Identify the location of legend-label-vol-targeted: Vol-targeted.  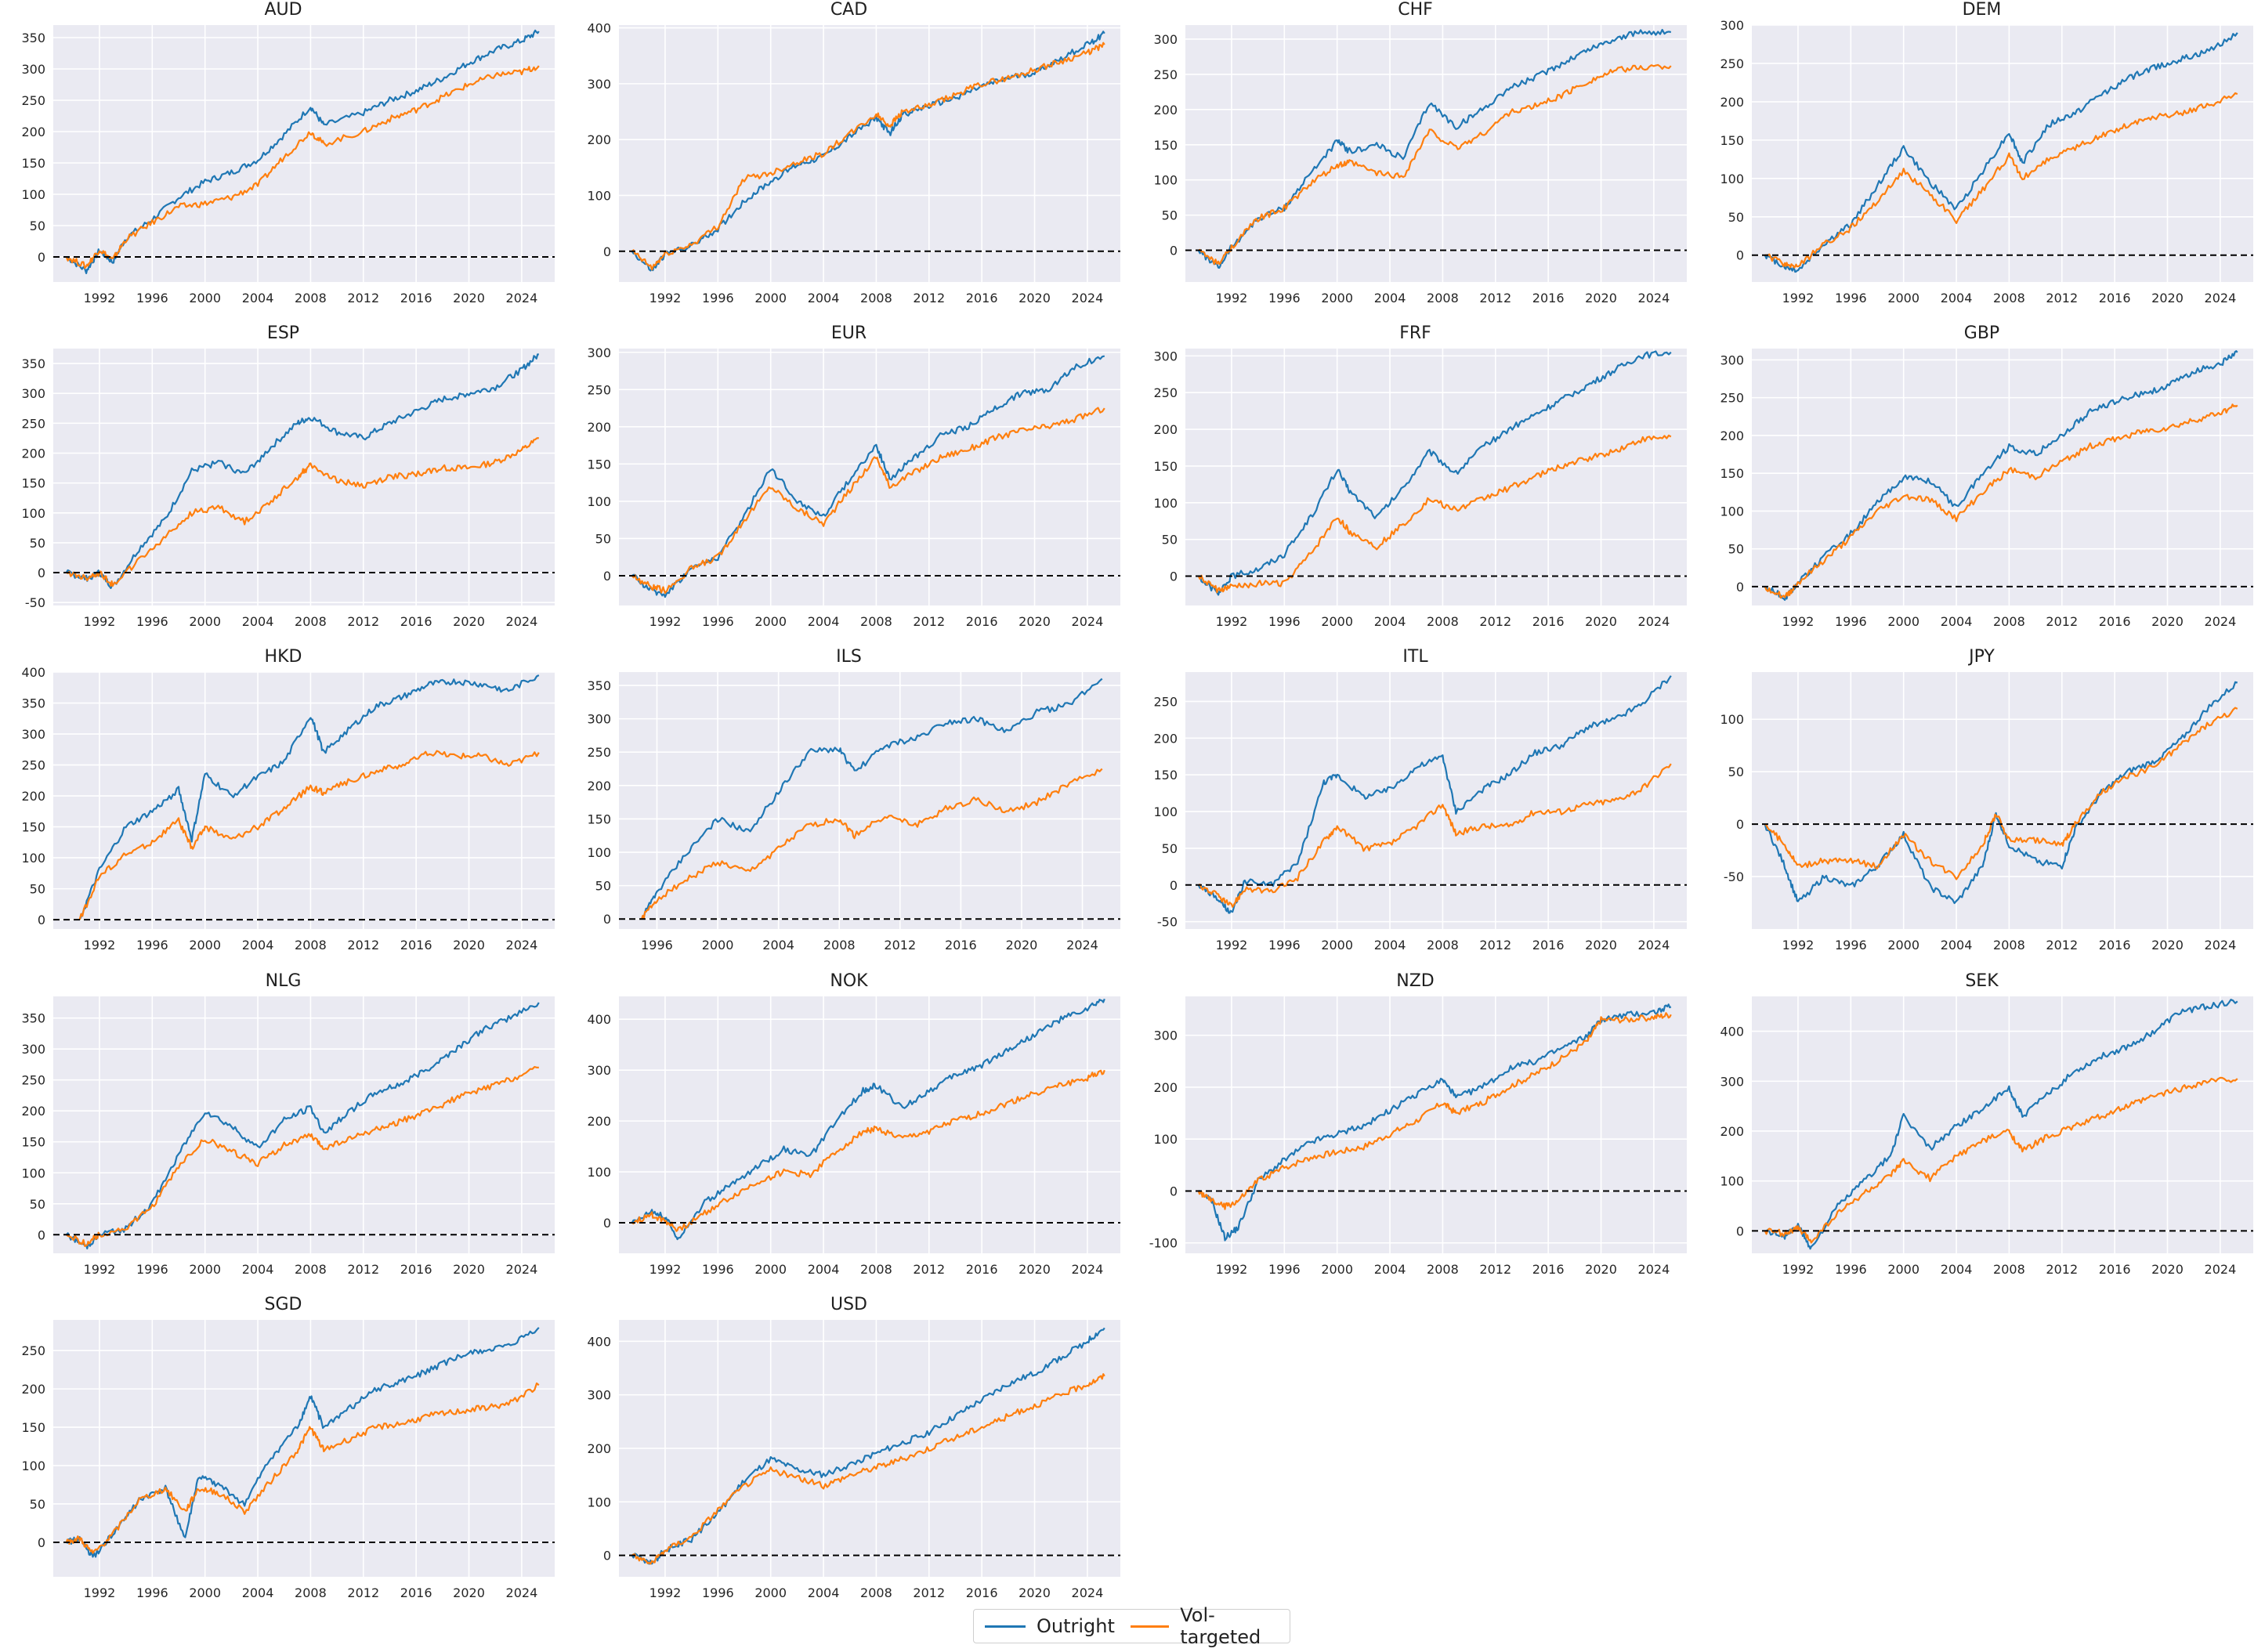
(1220, 1626).